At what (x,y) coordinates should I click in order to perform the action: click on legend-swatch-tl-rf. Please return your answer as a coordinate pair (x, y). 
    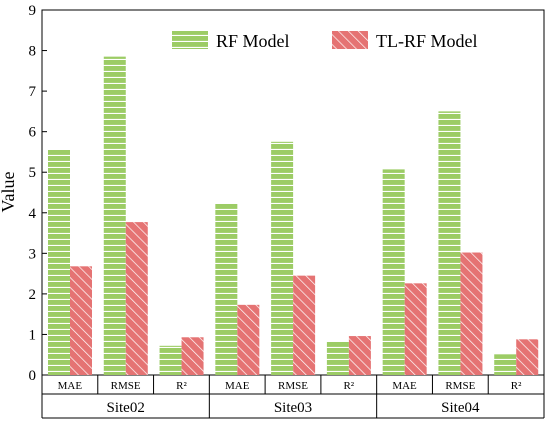
    Looking at the image, I should click on (350, 40).